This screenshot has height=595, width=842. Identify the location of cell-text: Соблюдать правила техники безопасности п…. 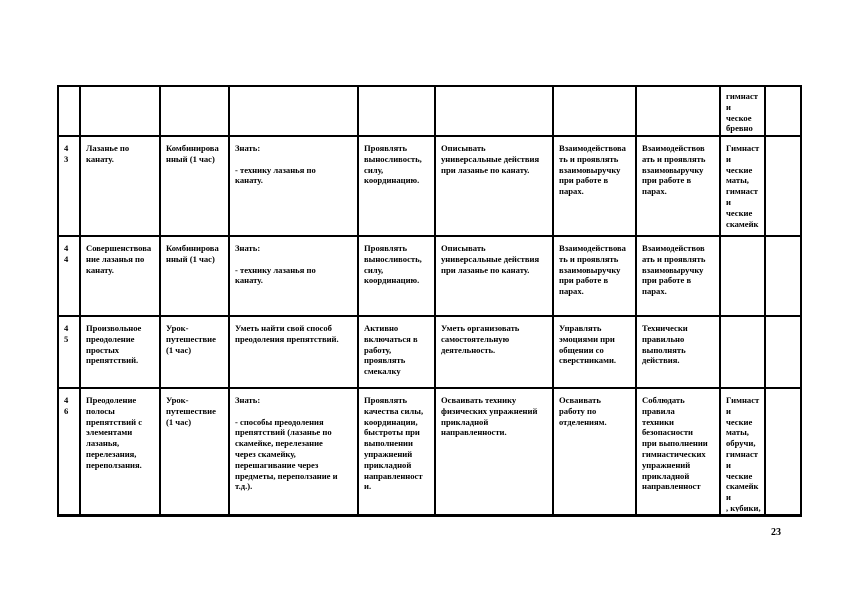
(675, 443).